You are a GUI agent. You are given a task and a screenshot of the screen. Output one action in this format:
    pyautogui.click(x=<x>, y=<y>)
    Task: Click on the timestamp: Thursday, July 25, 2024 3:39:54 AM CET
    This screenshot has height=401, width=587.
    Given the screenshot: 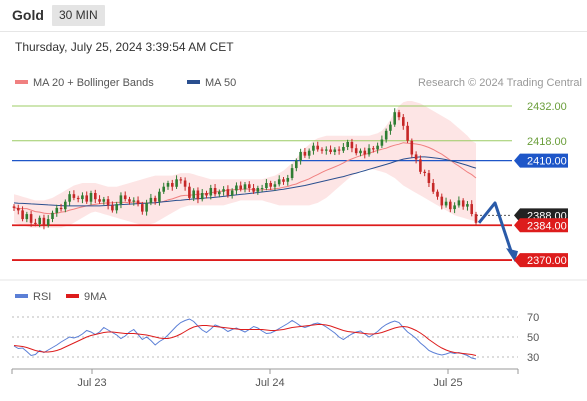 What is the action you would take?
    pyautogui.click(x=124, y=47)
    